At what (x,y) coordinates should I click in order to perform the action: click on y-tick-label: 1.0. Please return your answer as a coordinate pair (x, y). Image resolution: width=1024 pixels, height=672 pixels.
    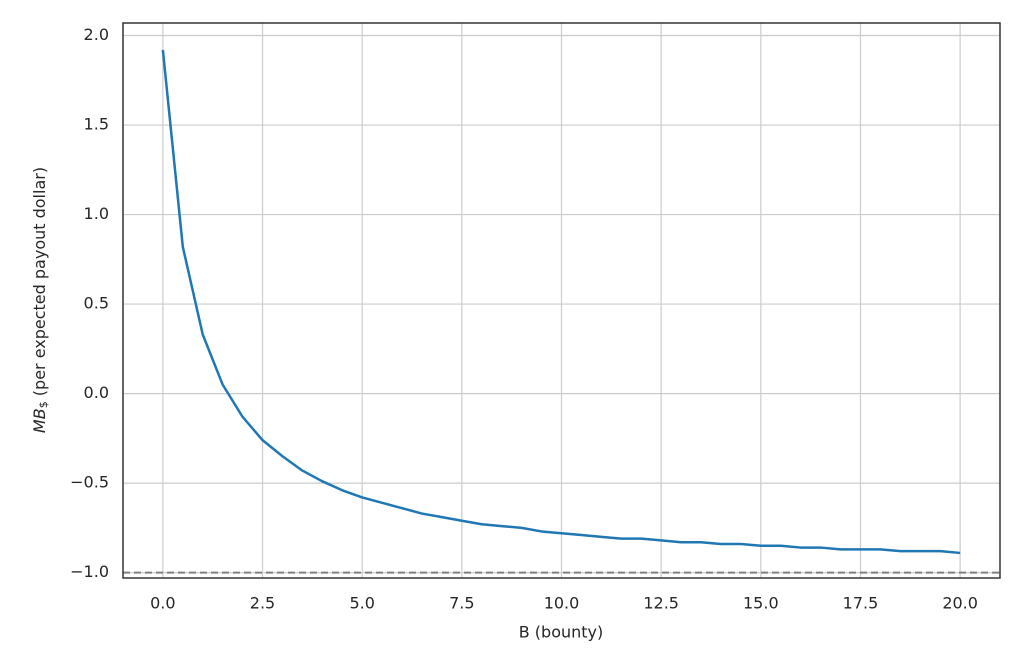
    Looking at the image, I should click on (96, 213).